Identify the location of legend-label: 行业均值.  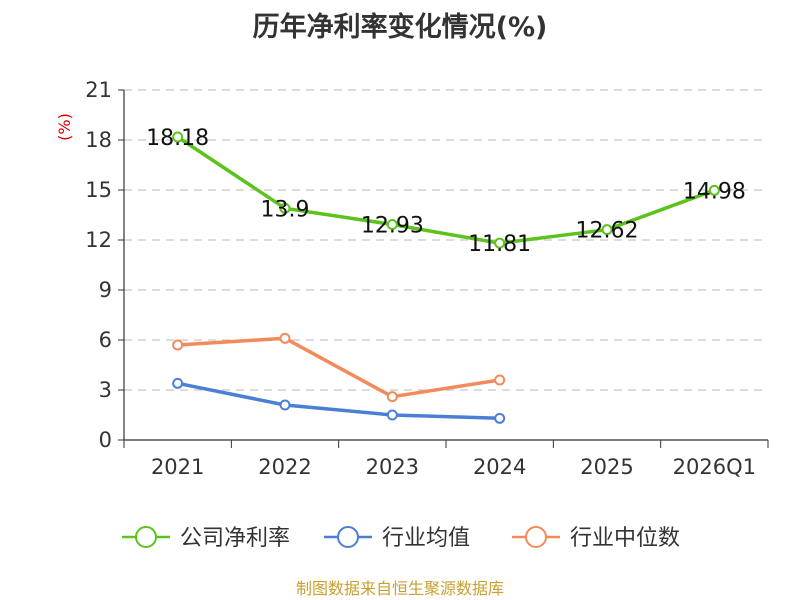
(426, 538).